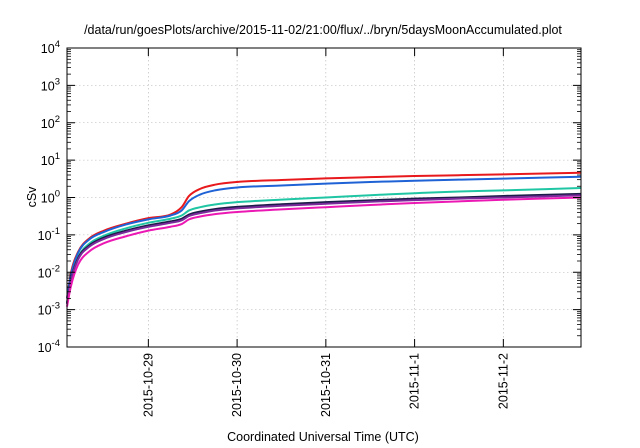  What do you see at coordinates (57, 81) in the screenshot?
I see `y-tick-exponent: 3` at bounding box center [57, 81].